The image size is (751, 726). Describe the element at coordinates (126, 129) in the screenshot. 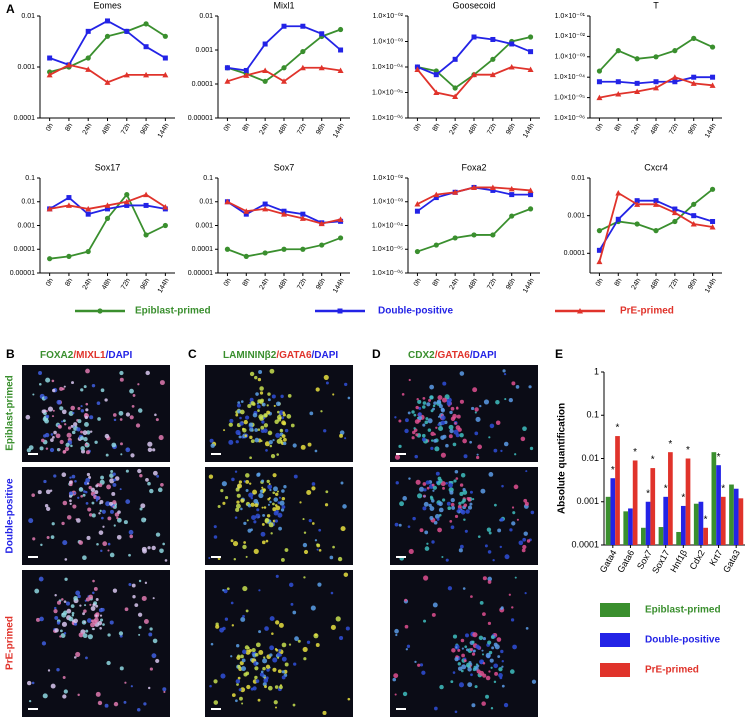

I see `x-tick-label: 72h` at that location.